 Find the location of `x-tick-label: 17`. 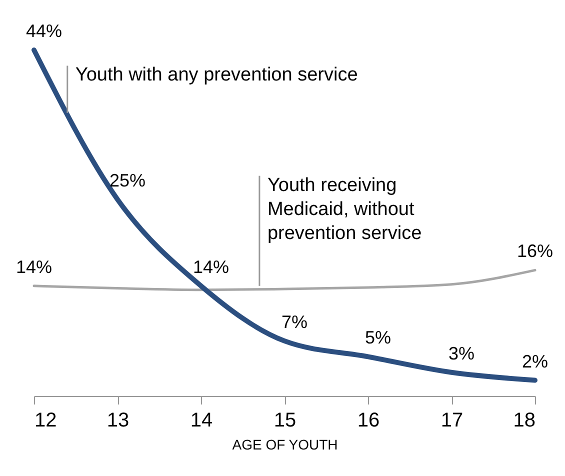

x-tick-label: 17 is located at coordinates (452, 421).